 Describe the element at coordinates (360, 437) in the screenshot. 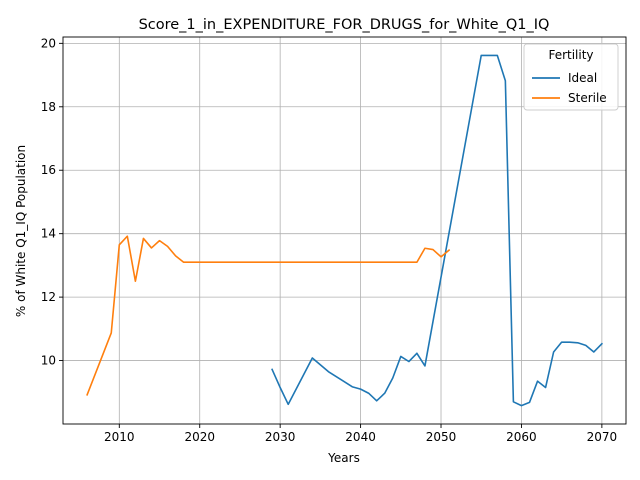

I see `x-tick-label: 2040` at that location.